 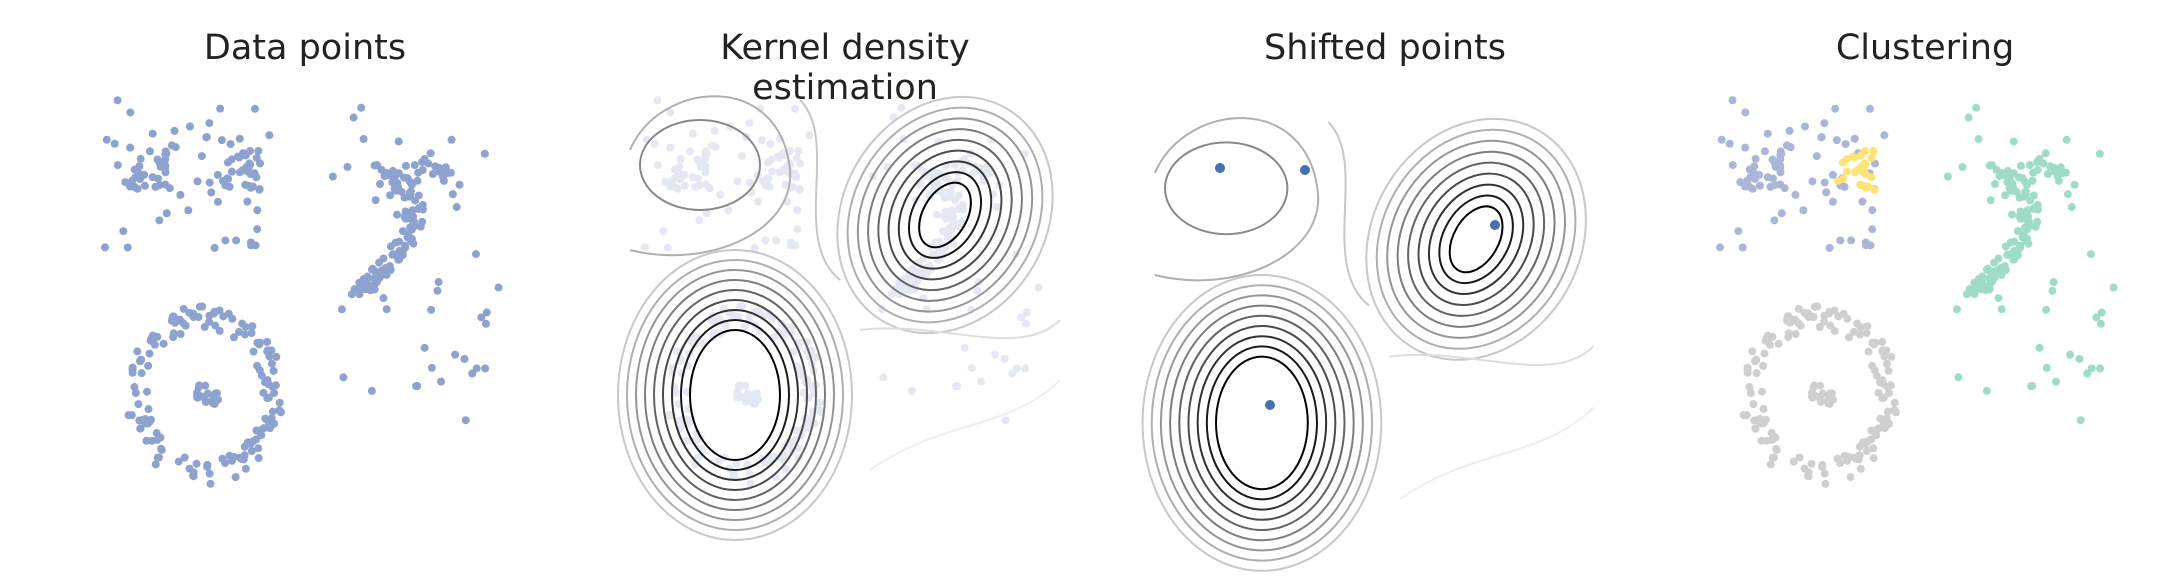 I want to click on mode-point, so click(x=1220, y=168).